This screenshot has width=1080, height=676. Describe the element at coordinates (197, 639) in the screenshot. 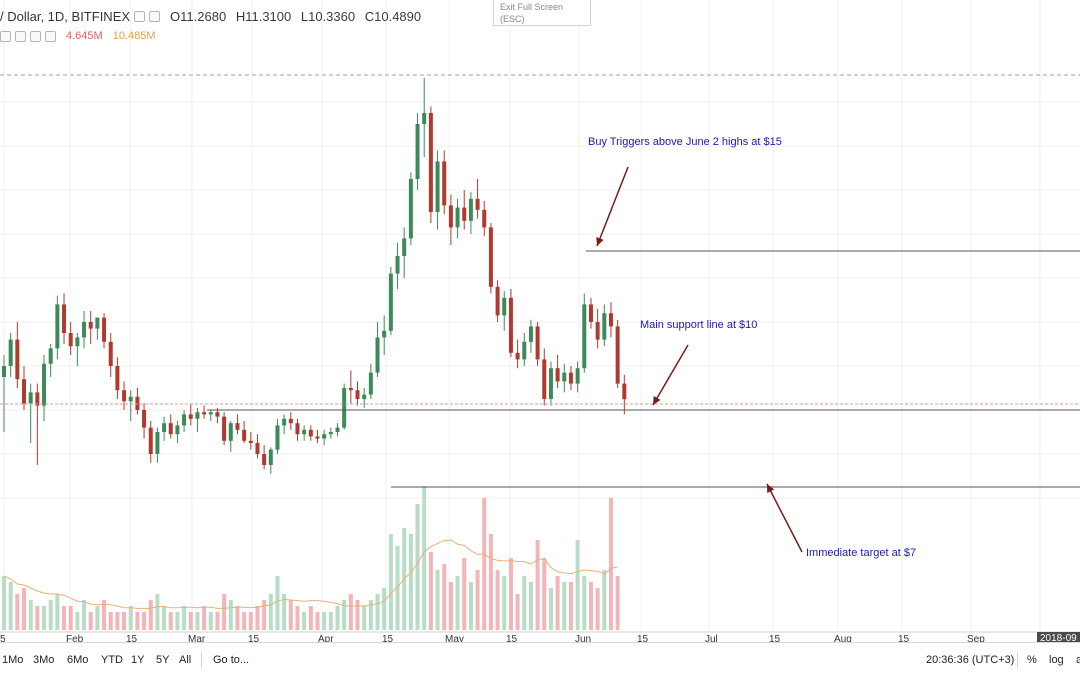

I see `x-tick-label: Mar` at that location.